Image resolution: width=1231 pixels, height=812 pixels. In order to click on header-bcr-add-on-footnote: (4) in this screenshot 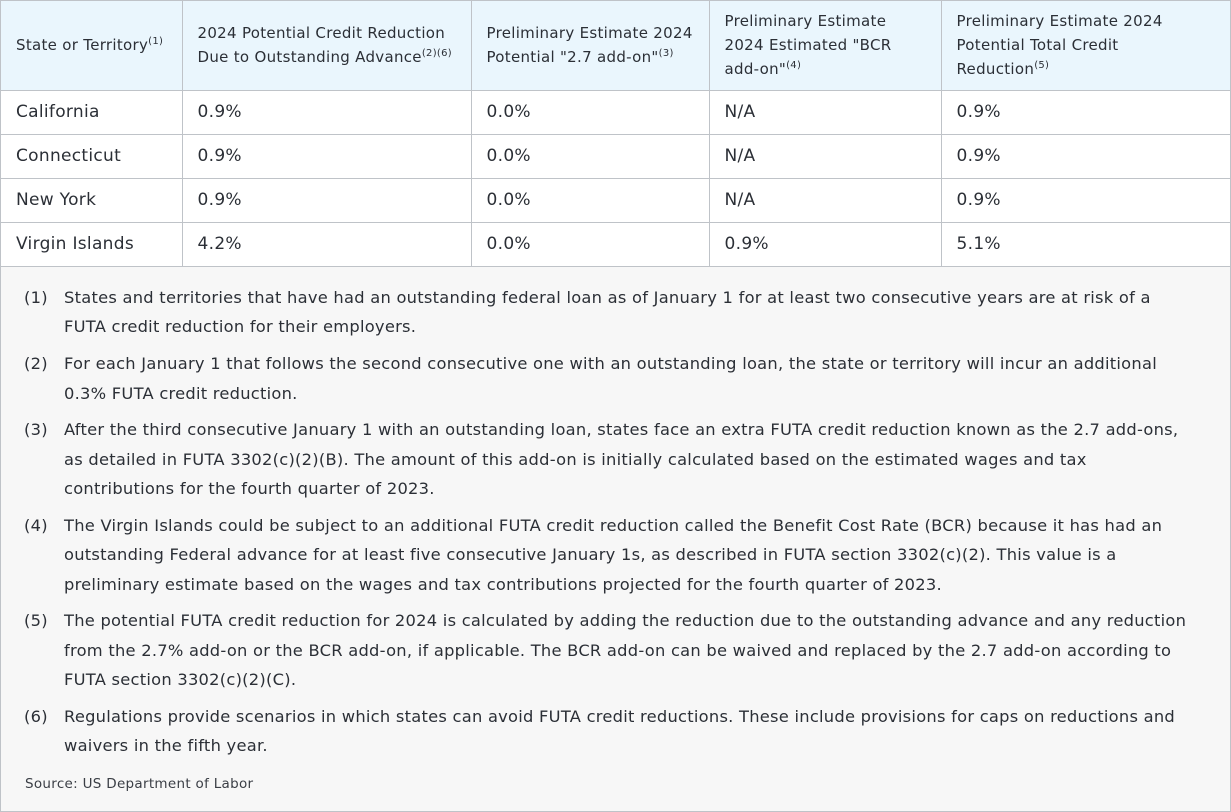, I will do `click(794, 66)`.